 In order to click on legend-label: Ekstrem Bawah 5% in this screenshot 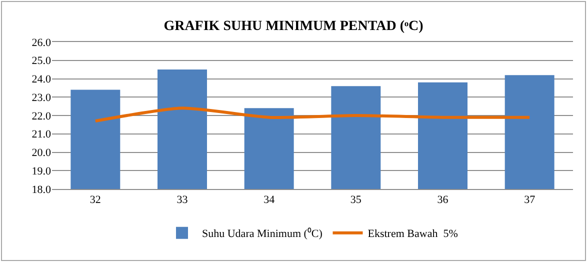, I will do `click(413, 234)`.